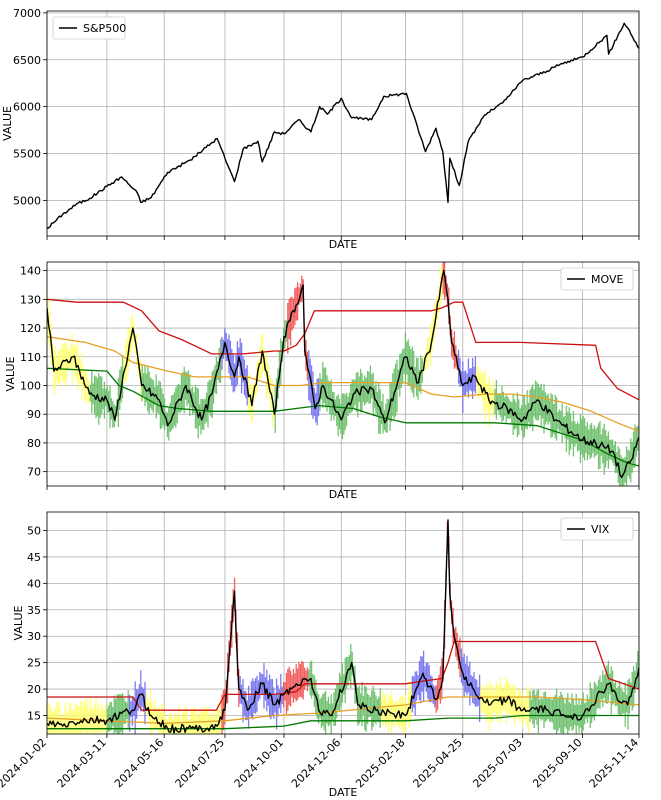 This screenshot has height=800, width=661. What do you see at coordinates (30, 328) in the screenshot?
I see `y-tick-label: 120` at bounding box center [30, 328].